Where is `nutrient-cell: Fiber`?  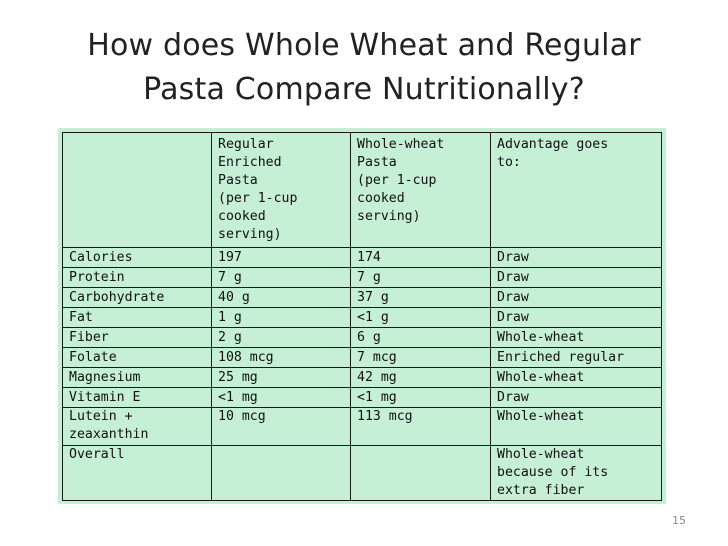 nutrient-cell: Fiber is located at coordinates (137, 337).